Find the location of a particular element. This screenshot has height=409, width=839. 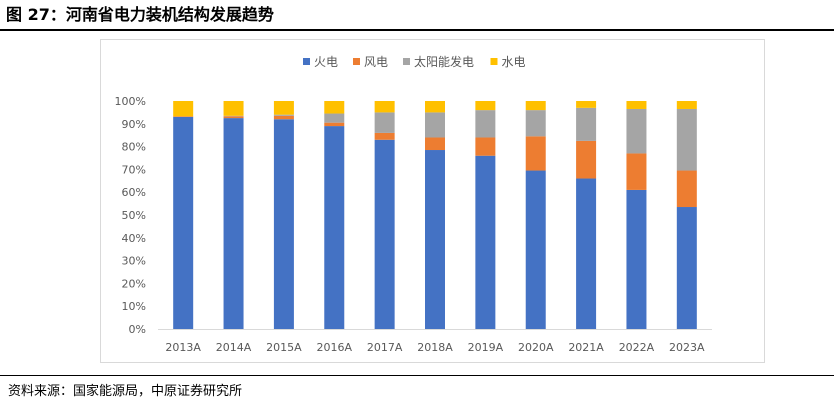

title-rule is located at coordinates (417, 30).